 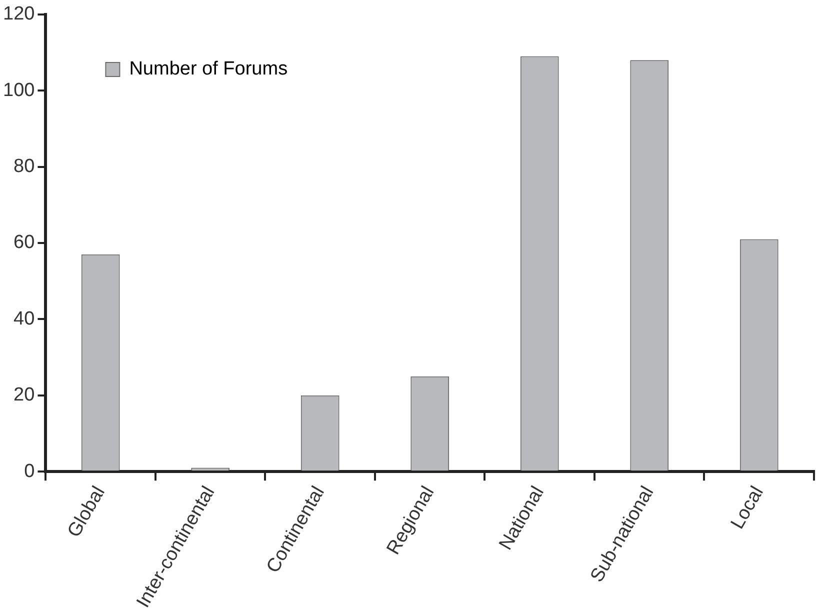 I want to click on y-tick-label: 0, so click(x=29, y=471).